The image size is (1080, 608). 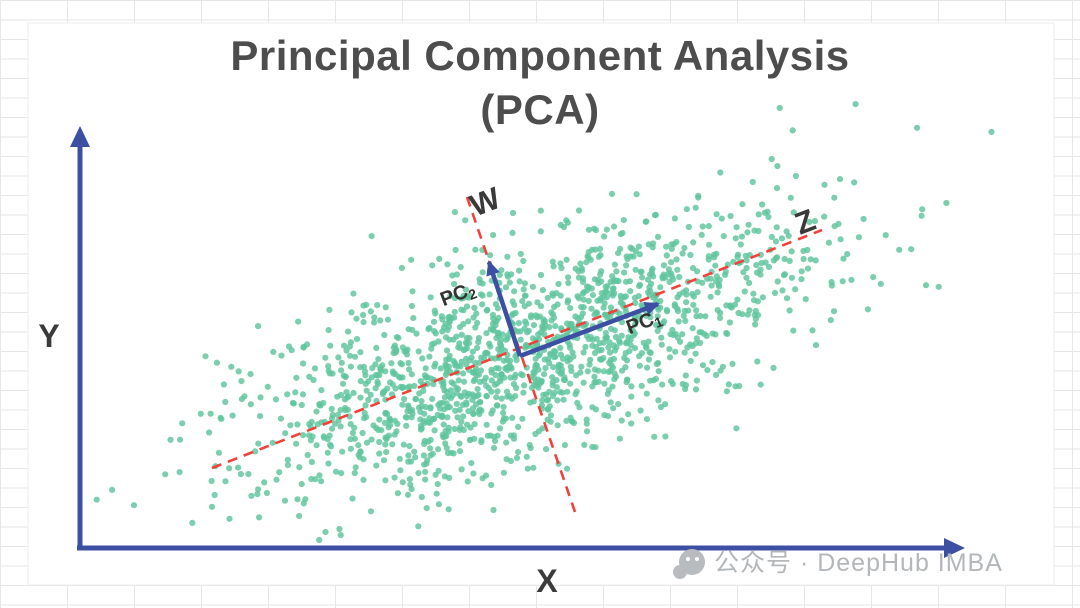 I want to click on x-axis-title: X, so click(x=547, y=581).